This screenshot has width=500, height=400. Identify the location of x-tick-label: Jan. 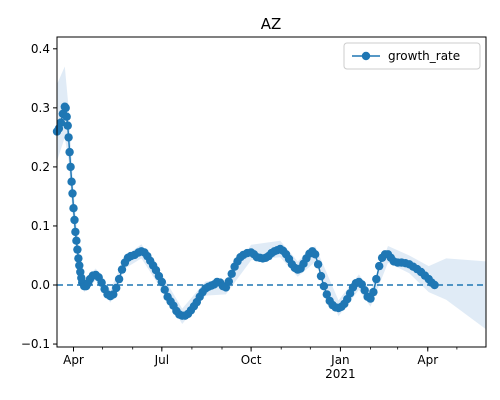
(340, 360).